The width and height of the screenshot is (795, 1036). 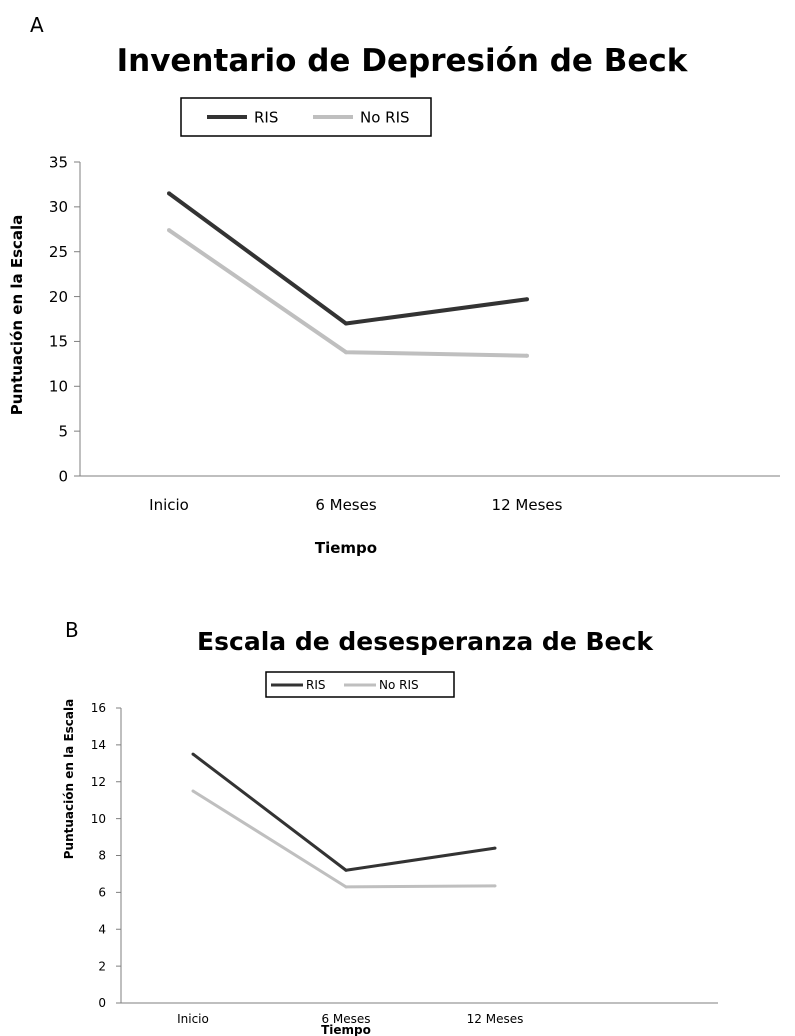 What do you see at coordinates (58, 162) in the screenshot?
I see `y-tick-label: 35` at bounding box center [58, 162].